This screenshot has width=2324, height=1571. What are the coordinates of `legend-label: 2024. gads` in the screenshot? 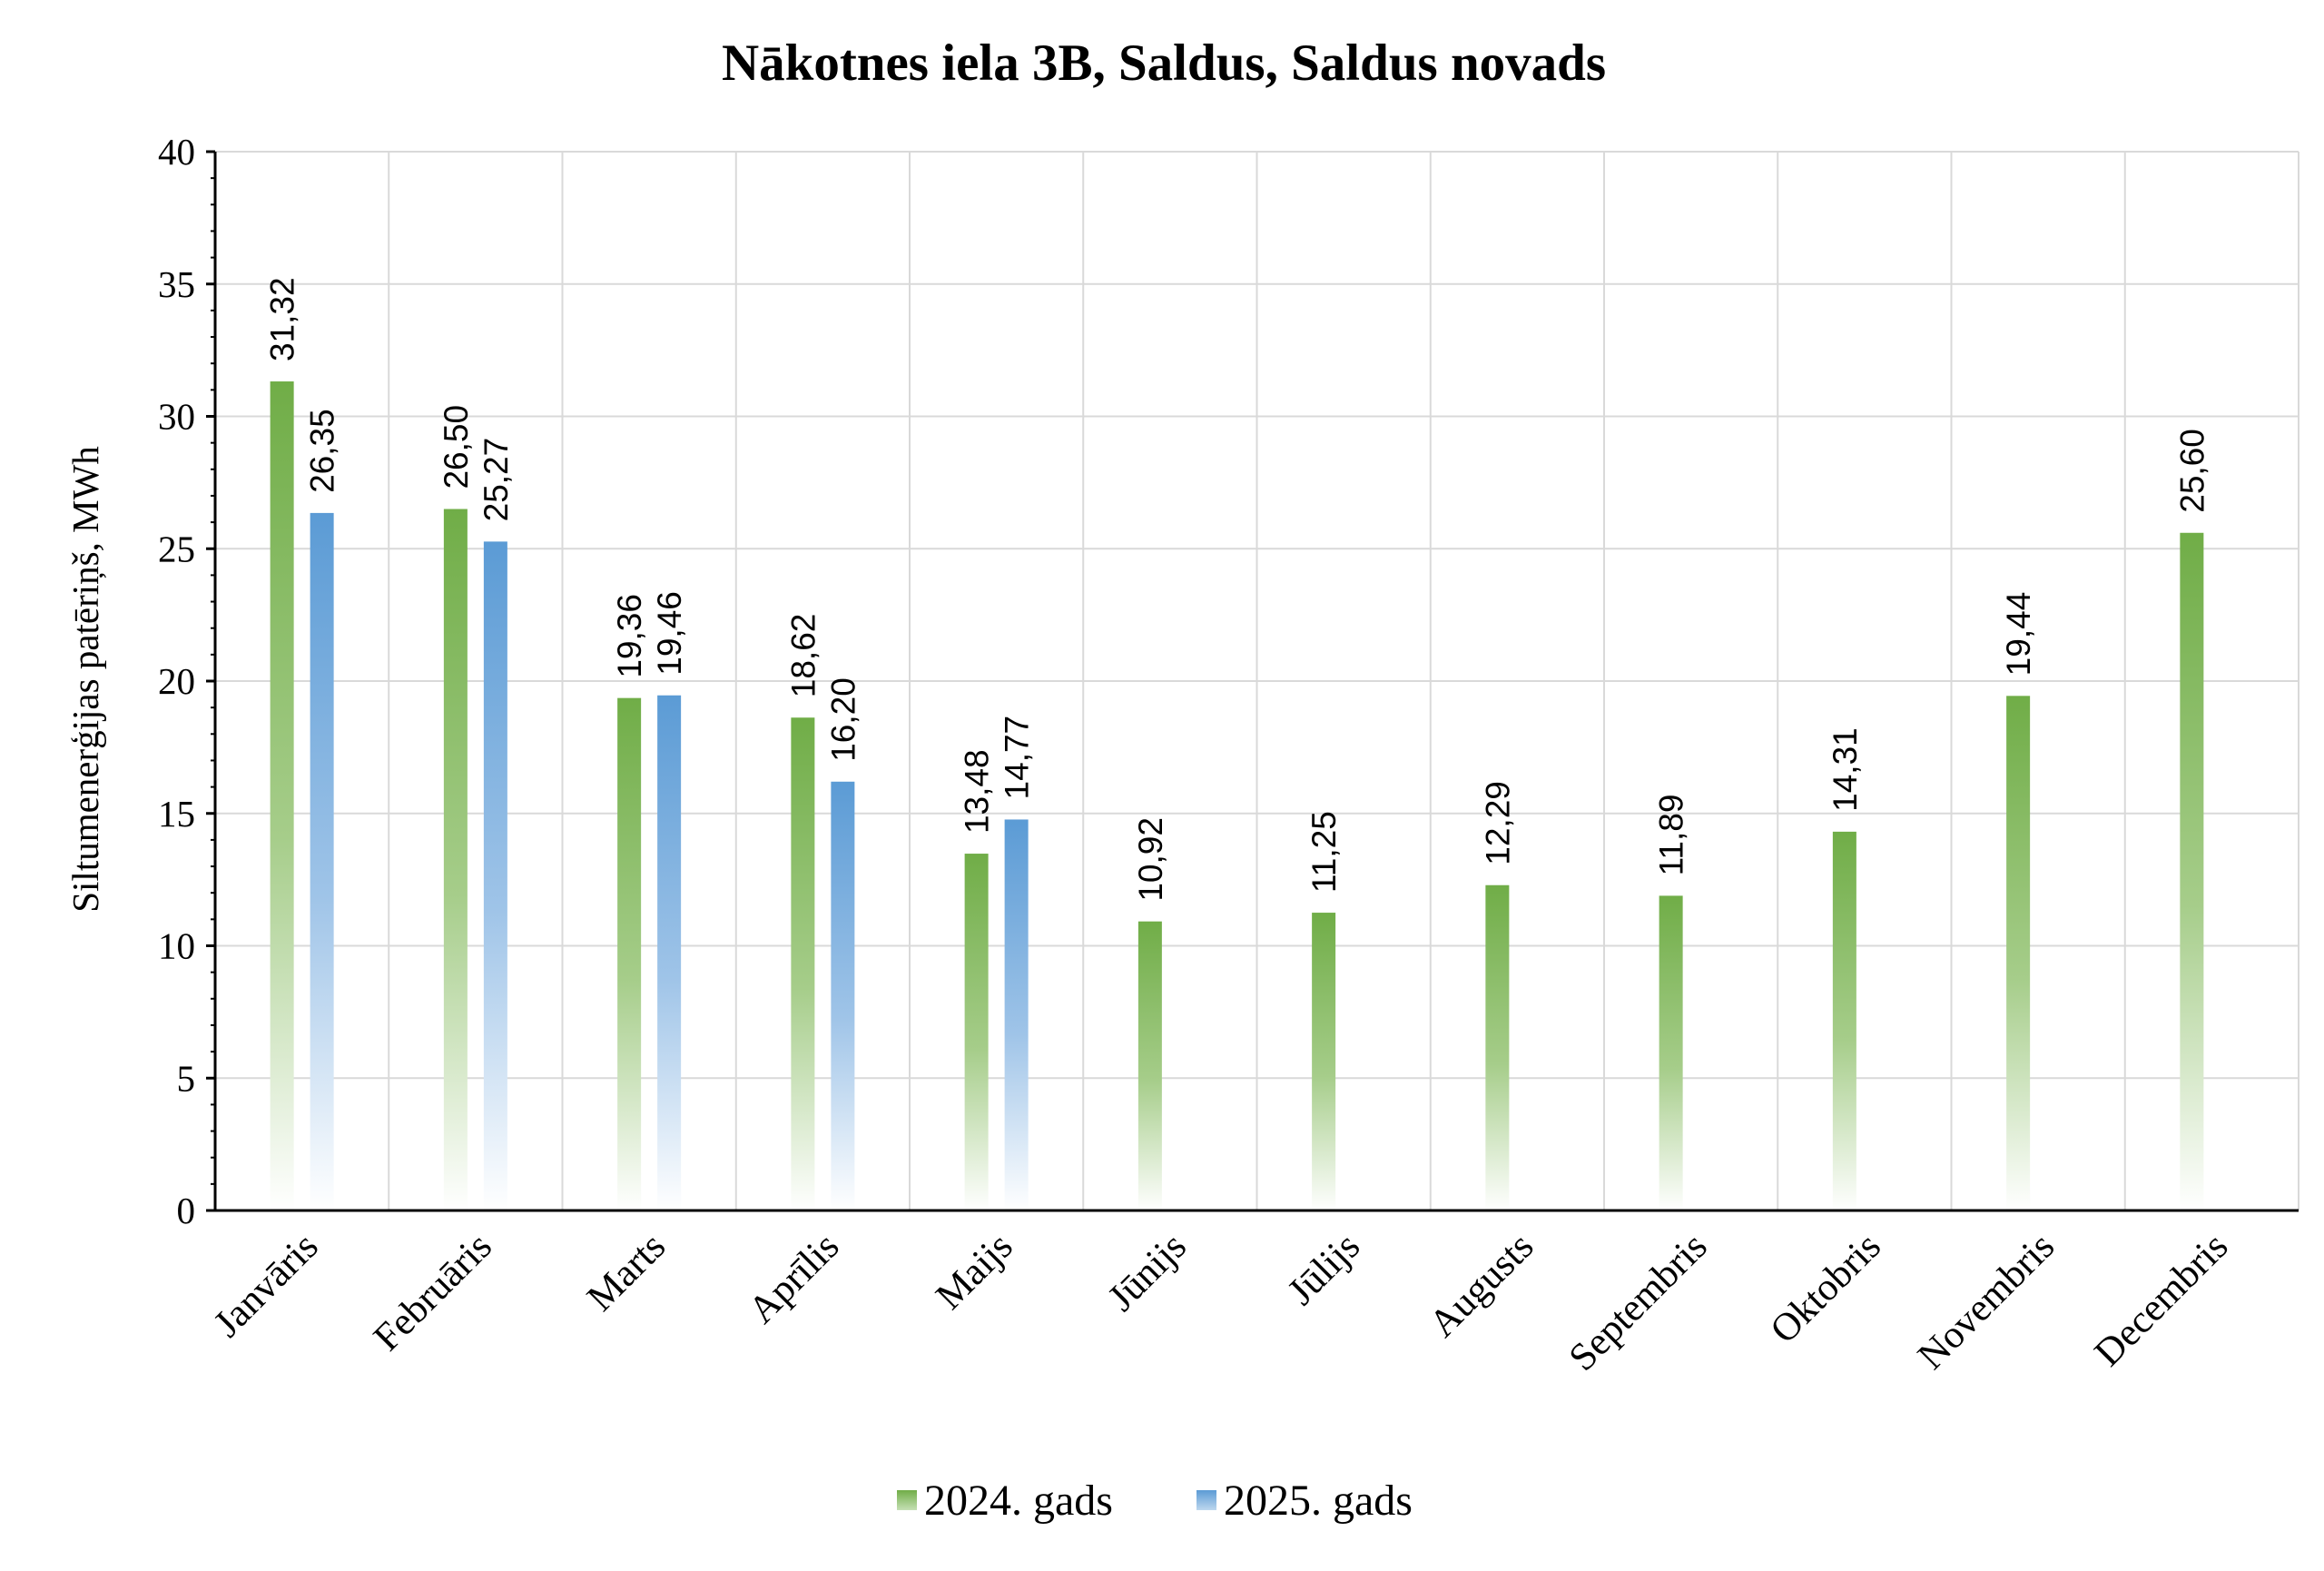 It's located at (1018, 1501).